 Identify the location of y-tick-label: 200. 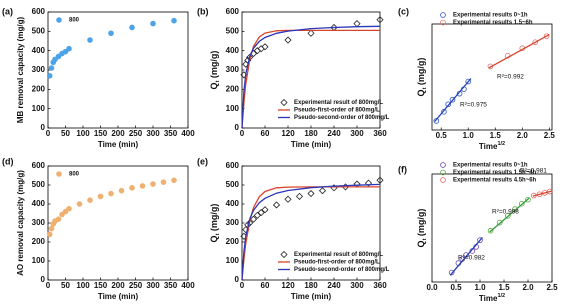
(39, 241).